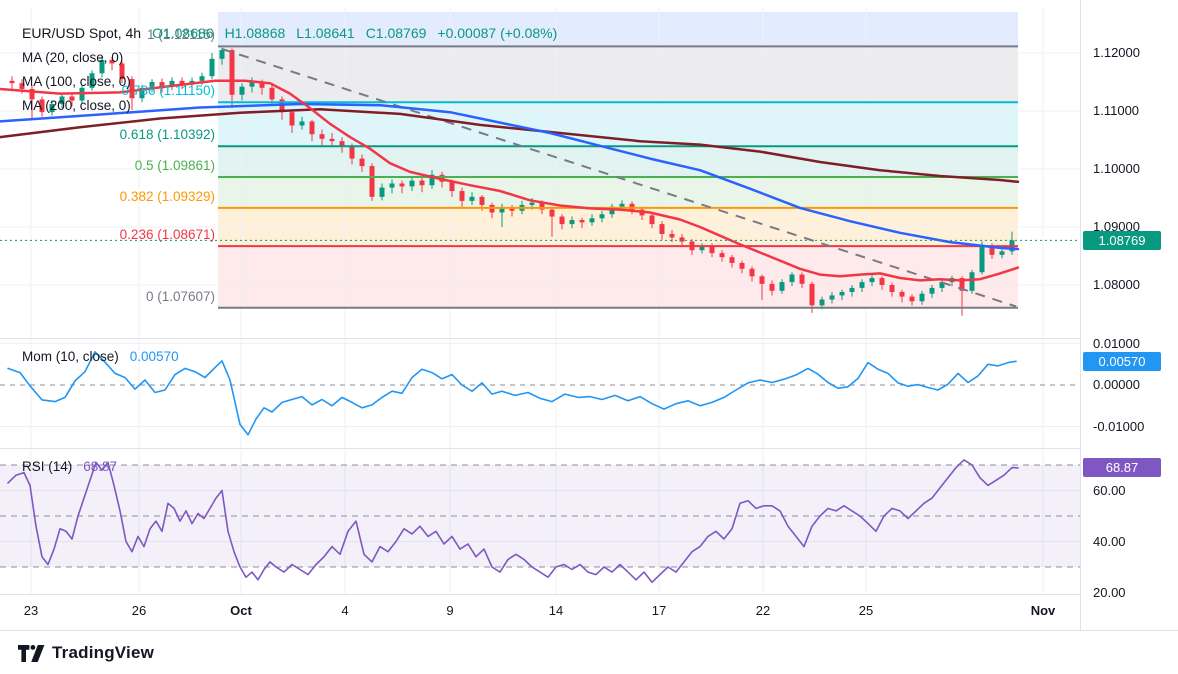 This screenshot has width=1178, height=674. I want to click on mom-tick--0.01000: -0.01000, so click(1119, 426).